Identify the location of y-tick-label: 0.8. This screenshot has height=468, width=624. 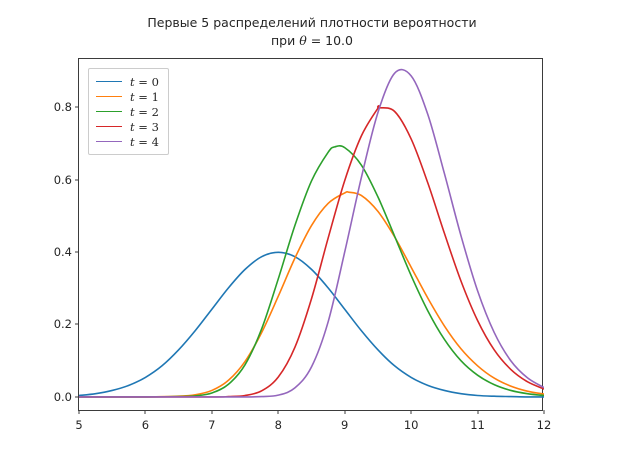
(62, 107).